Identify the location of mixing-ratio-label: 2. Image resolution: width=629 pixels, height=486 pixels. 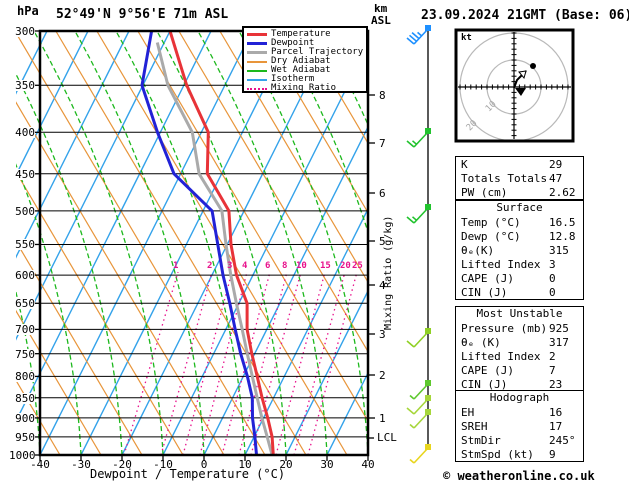
(210, 266).